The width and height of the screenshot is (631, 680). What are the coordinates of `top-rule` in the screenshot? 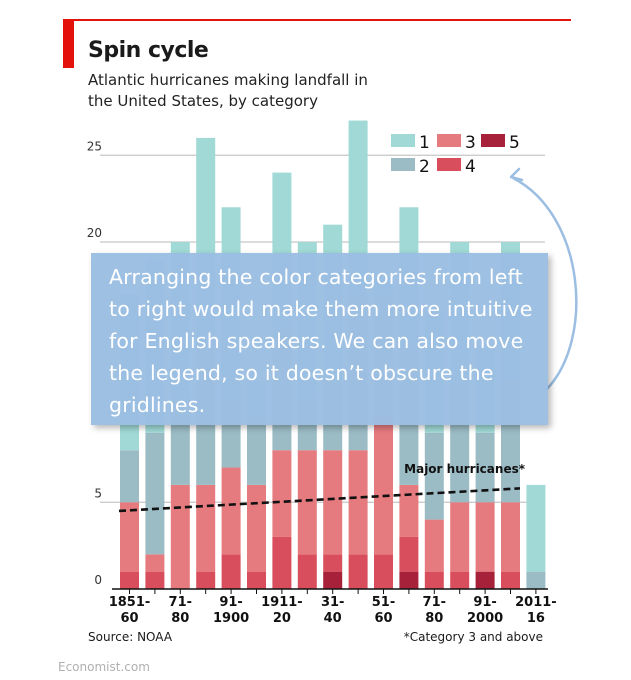 It's located at (322, 20).